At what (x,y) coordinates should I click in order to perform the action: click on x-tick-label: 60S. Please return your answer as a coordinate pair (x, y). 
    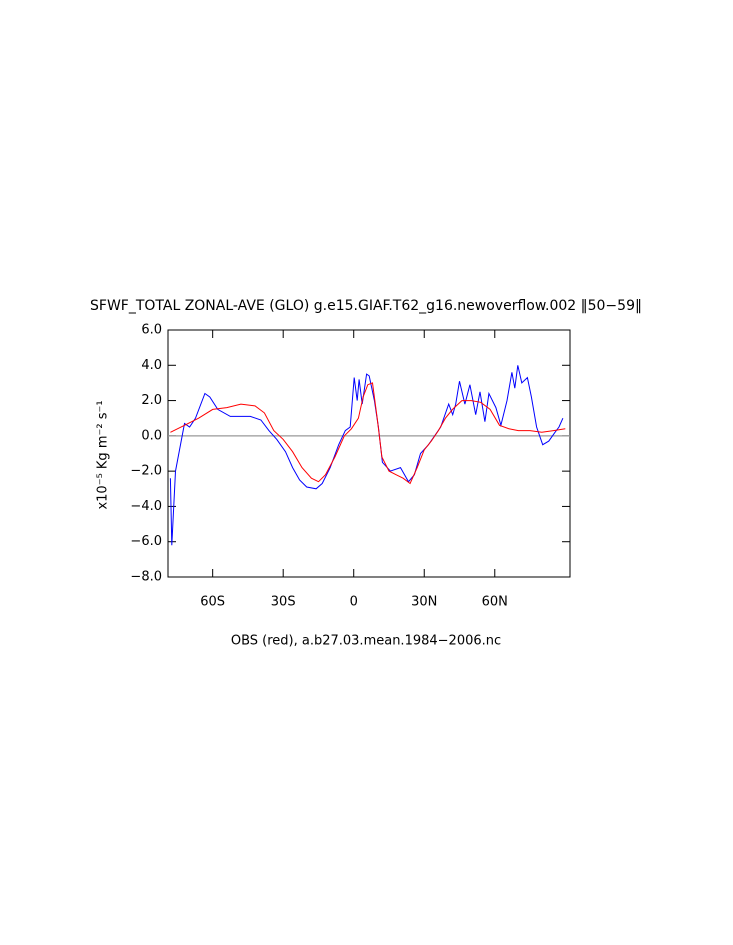
    Looking at the image, I should click on (212, 602).